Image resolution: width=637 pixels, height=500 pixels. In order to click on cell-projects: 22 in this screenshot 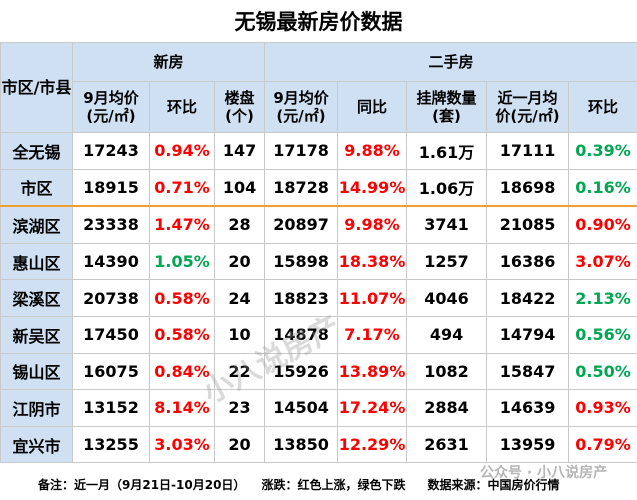, I will do `click(239, 371)`.